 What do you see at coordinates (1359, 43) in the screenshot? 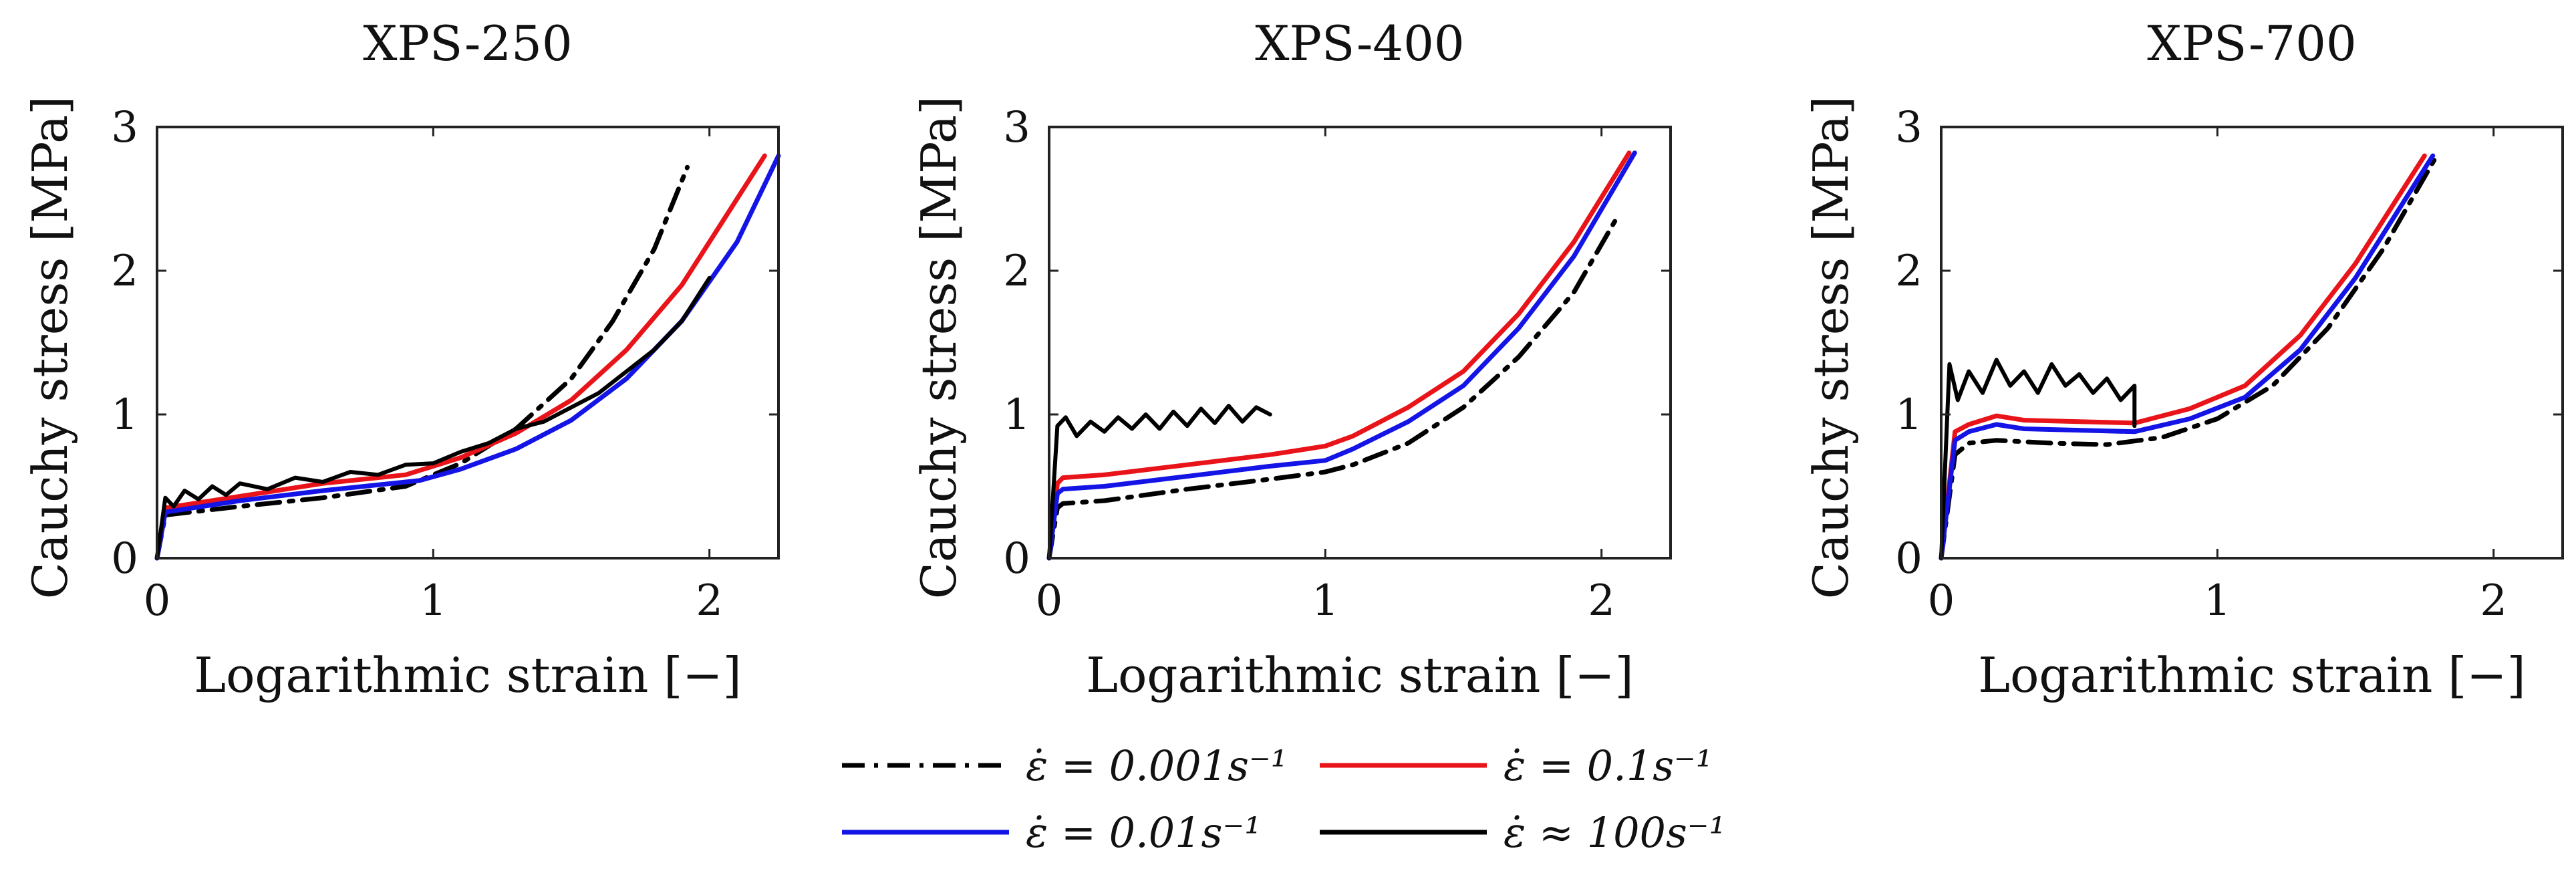
I see `chart-title: XPS-400` at bounding box center [1359, 43].